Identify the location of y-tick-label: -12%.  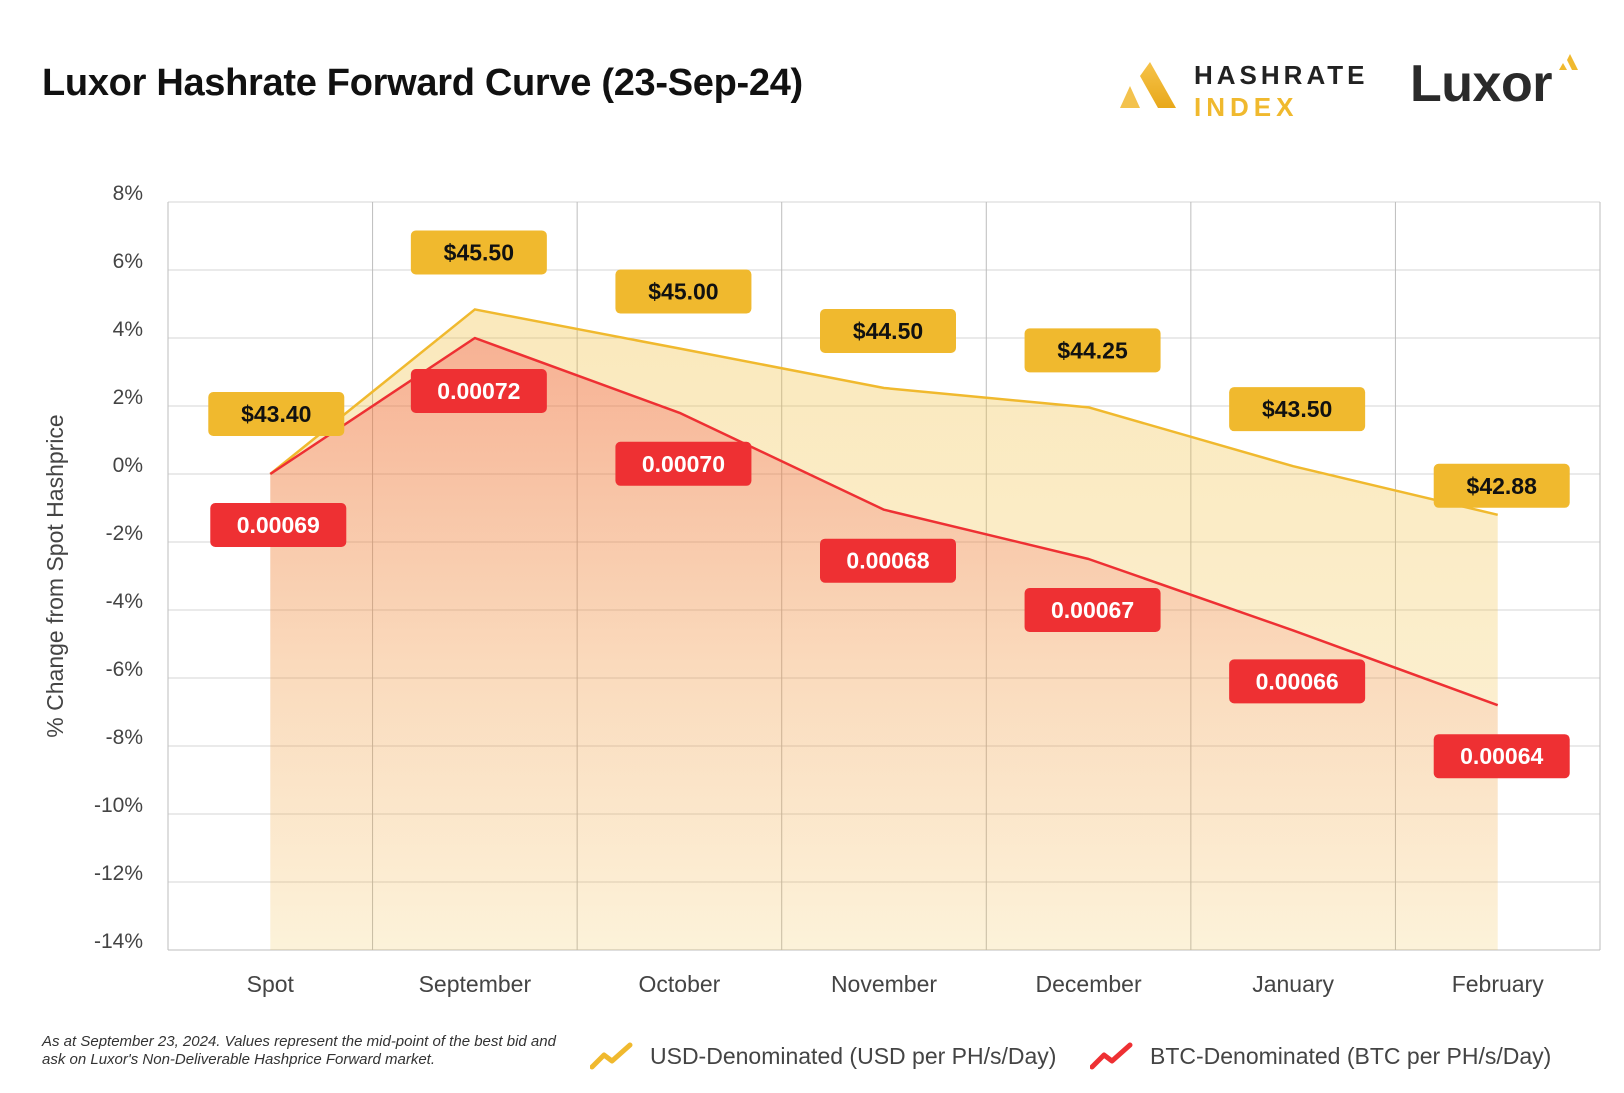
(118, 873).